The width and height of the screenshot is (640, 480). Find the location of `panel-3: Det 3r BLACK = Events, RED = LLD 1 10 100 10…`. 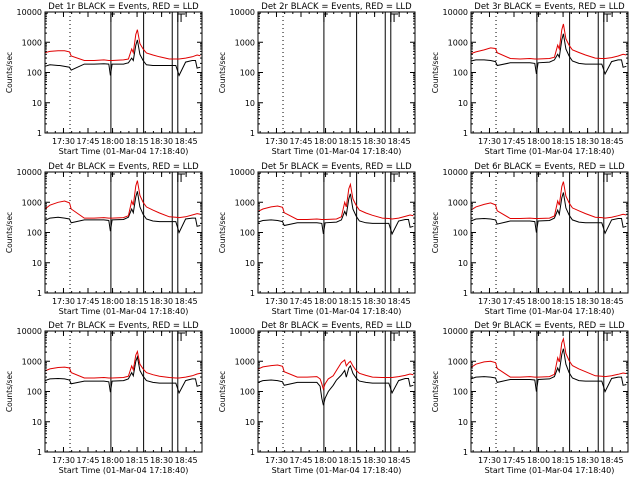

panel-3: Det 3r BLACK = Events, RED = LLD 1 10 100 10… is located at coordinates (530, 79).